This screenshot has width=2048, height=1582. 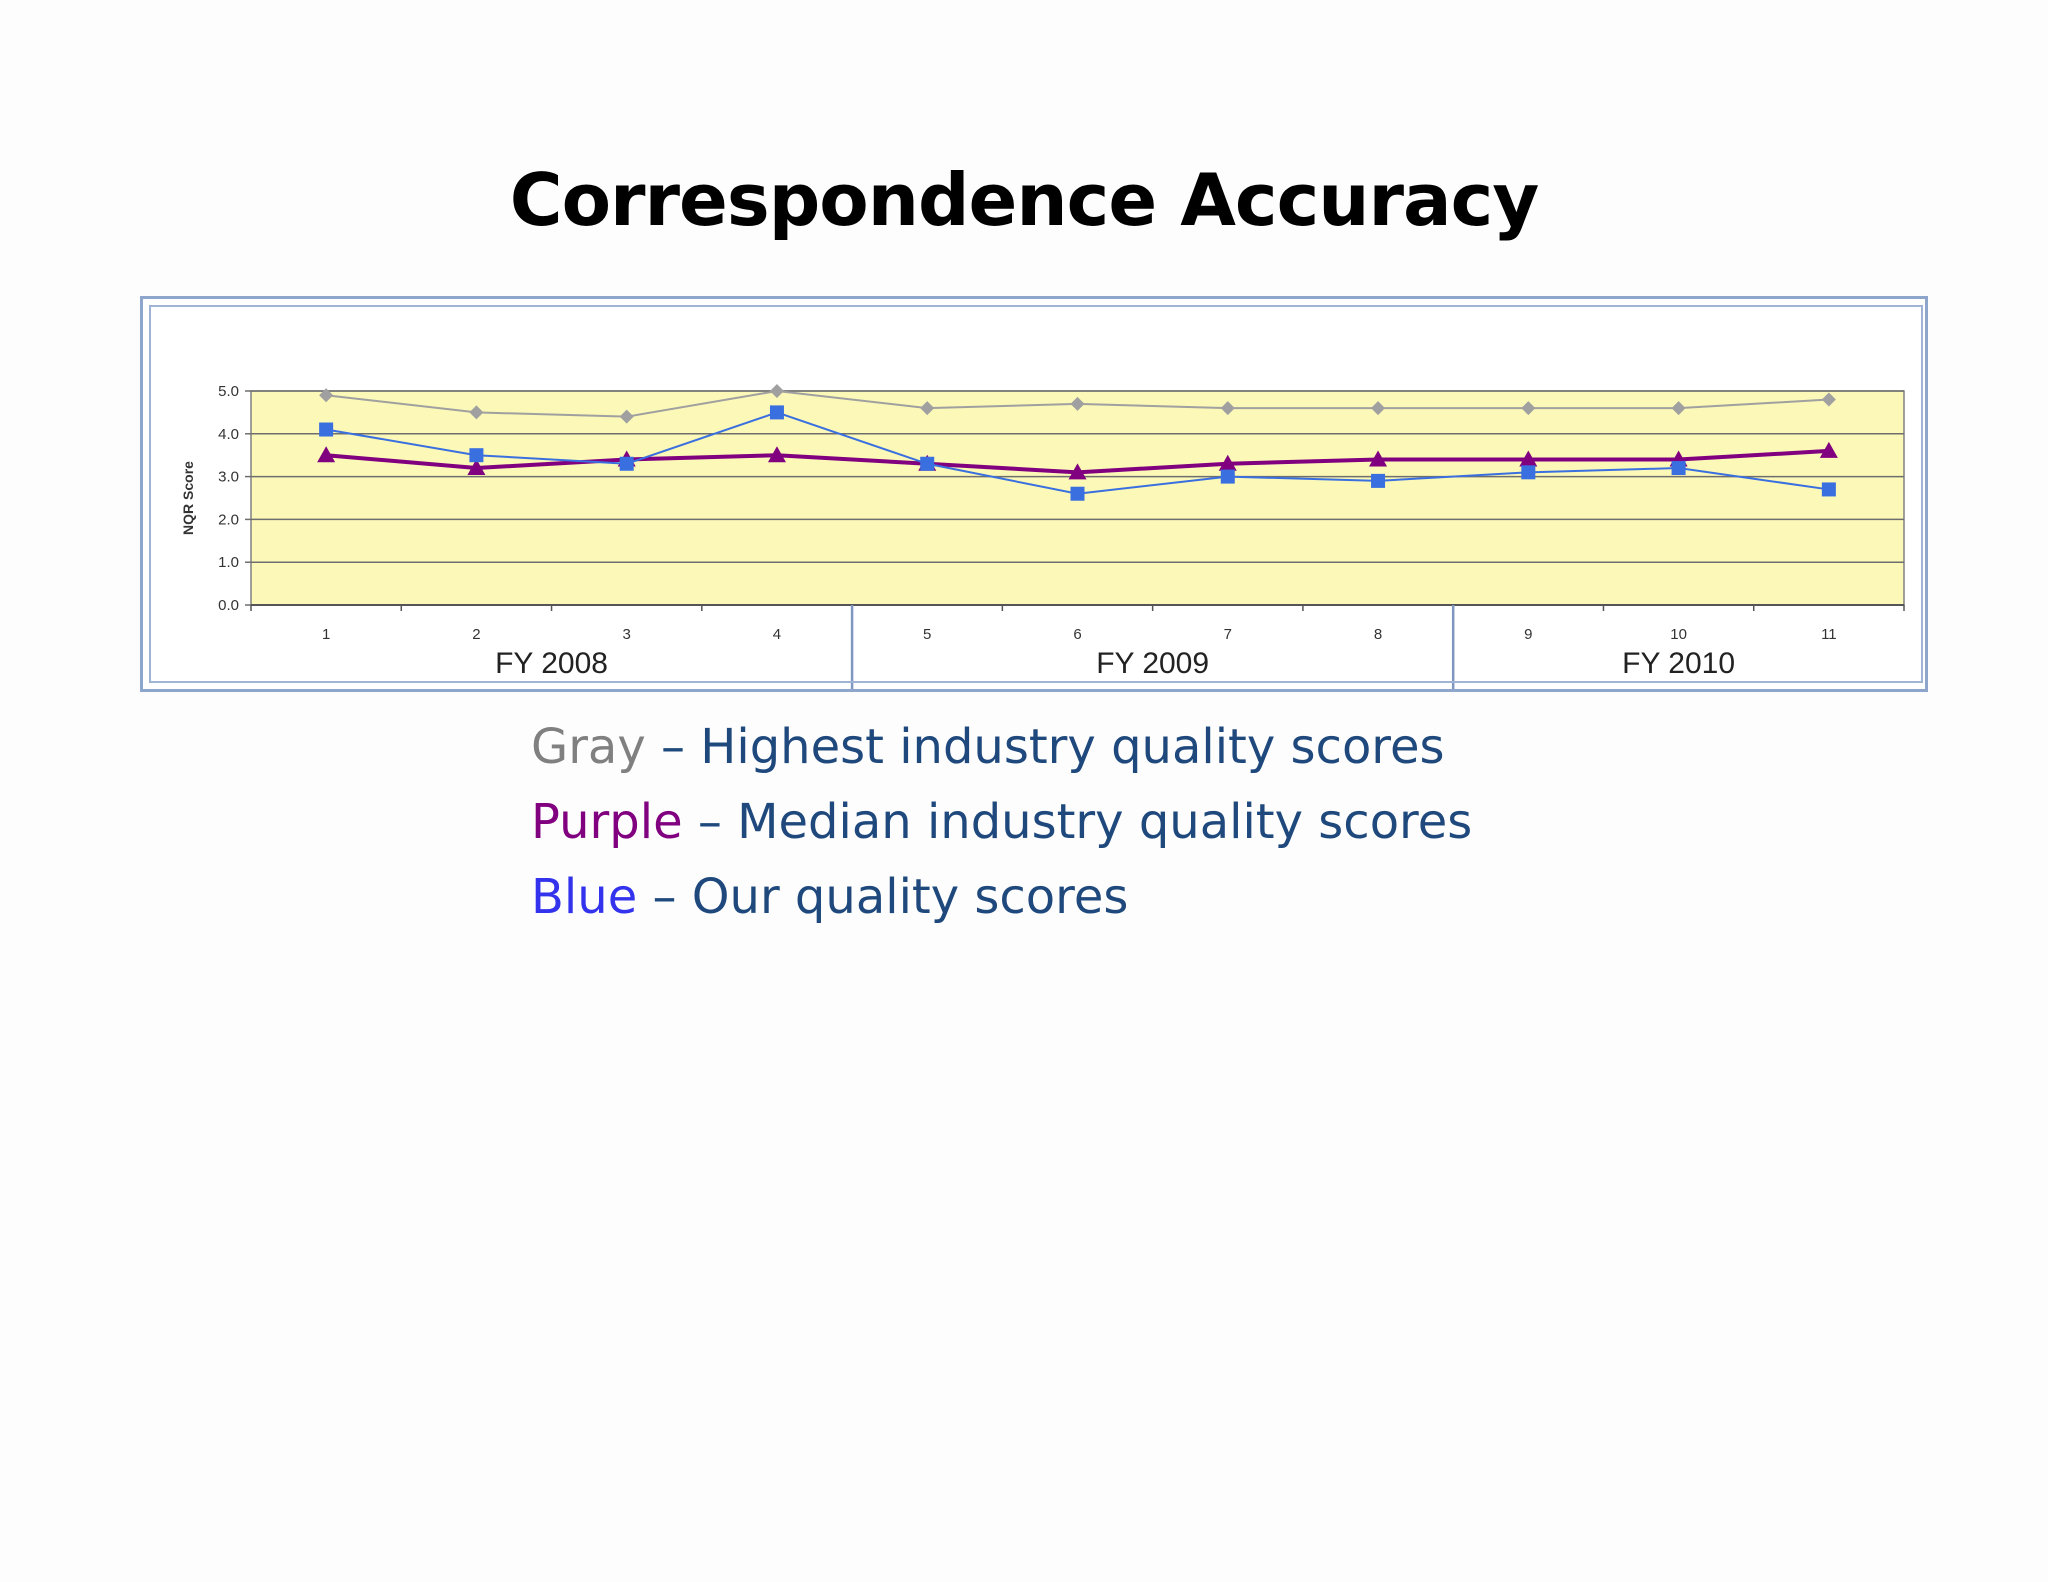 What do you see at coordinates (1072, 747) in the screenshot?
I see `legend-text: Highest industry quality scores` at bounding box center [1072, 747].